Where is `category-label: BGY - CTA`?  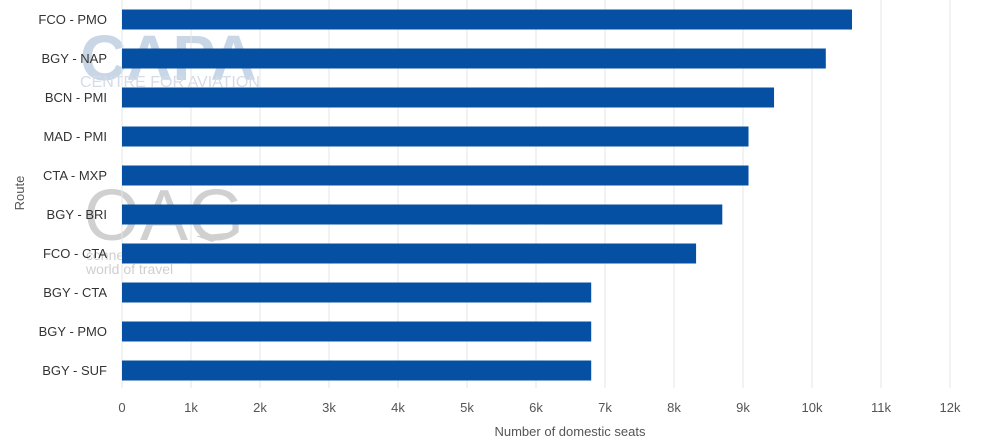 category-label: BGY - CTA is located at coordinates (75, 292).